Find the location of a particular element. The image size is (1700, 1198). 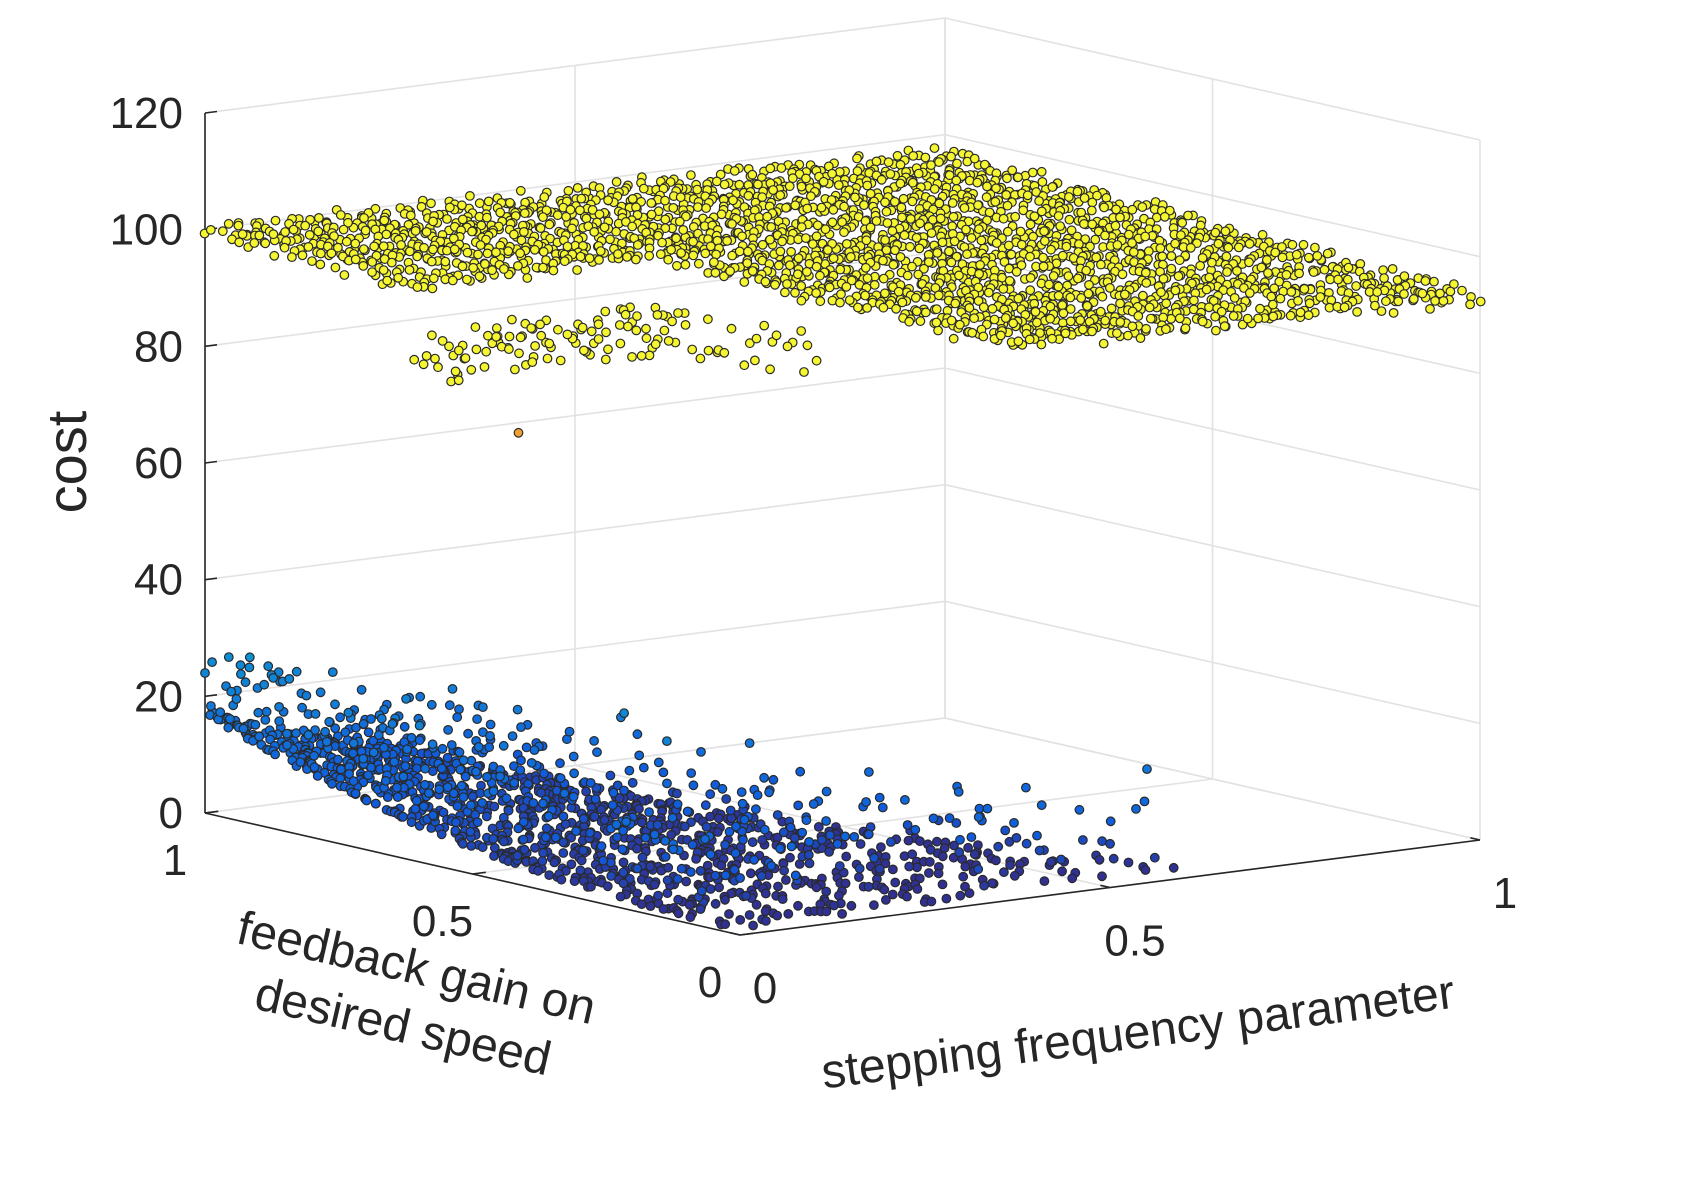

y-tick-label: 0.5 is located at coordinates (442, 921).